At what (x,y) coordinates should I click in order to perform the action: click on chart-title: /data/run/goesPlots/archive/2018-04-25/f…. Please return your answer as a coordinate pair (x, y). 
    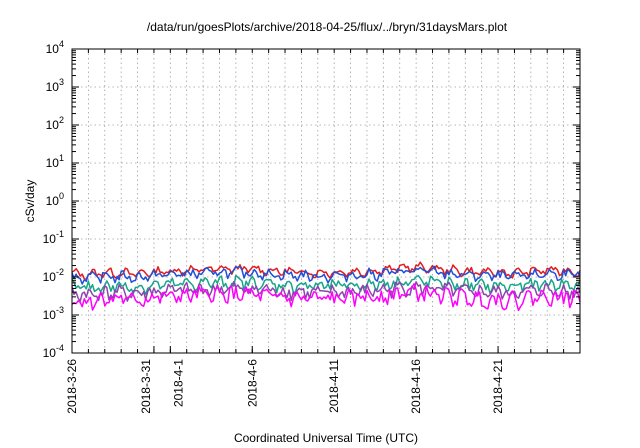
    Looking at the image, I should click on (327, 27).